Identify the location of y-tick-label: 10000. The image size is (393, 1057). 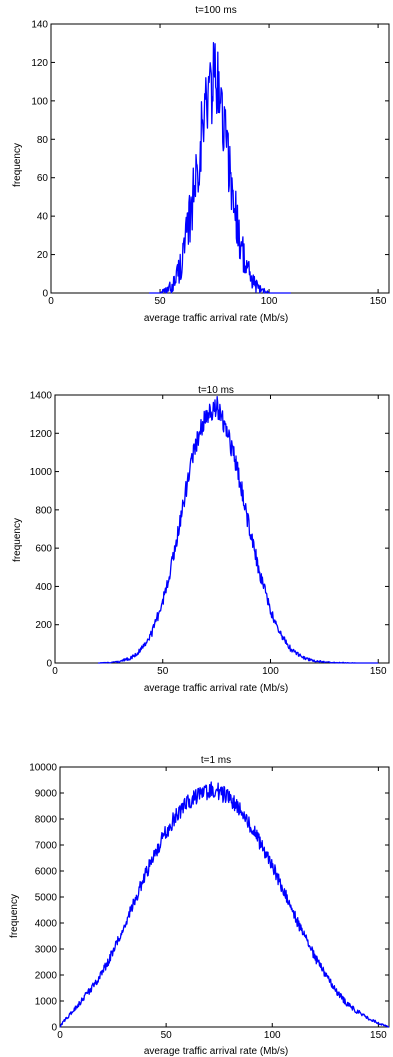
(43, 768).